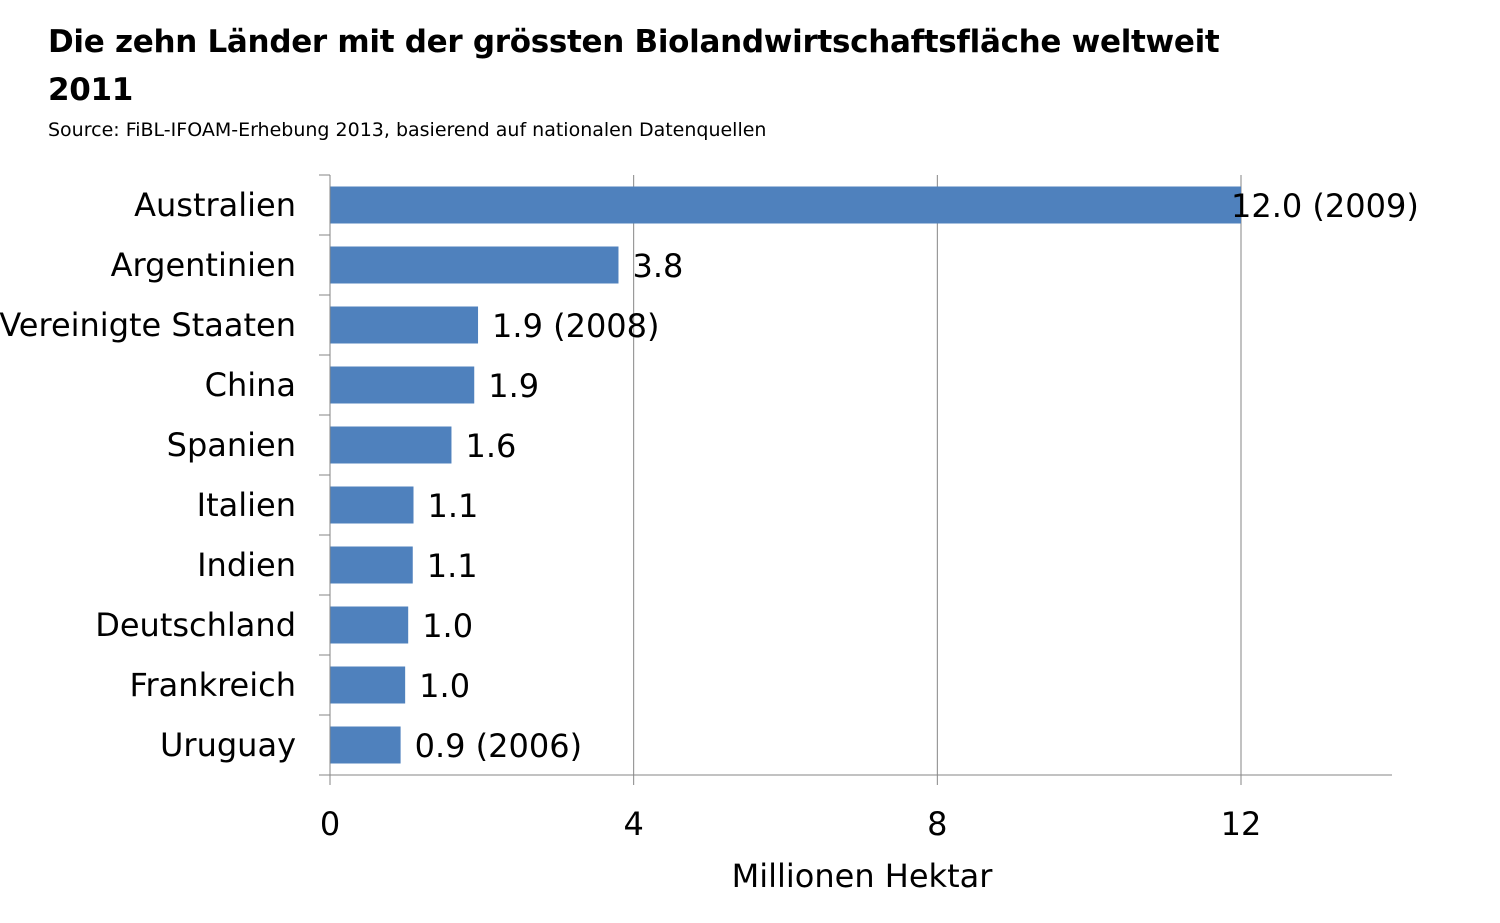 The height and width of the screenshot is (923, 1500). What do you see at coordinates (575, 326) in the screenshot?
I see `data-label: 1.9 (2008)` at bounding box center [575, 326].